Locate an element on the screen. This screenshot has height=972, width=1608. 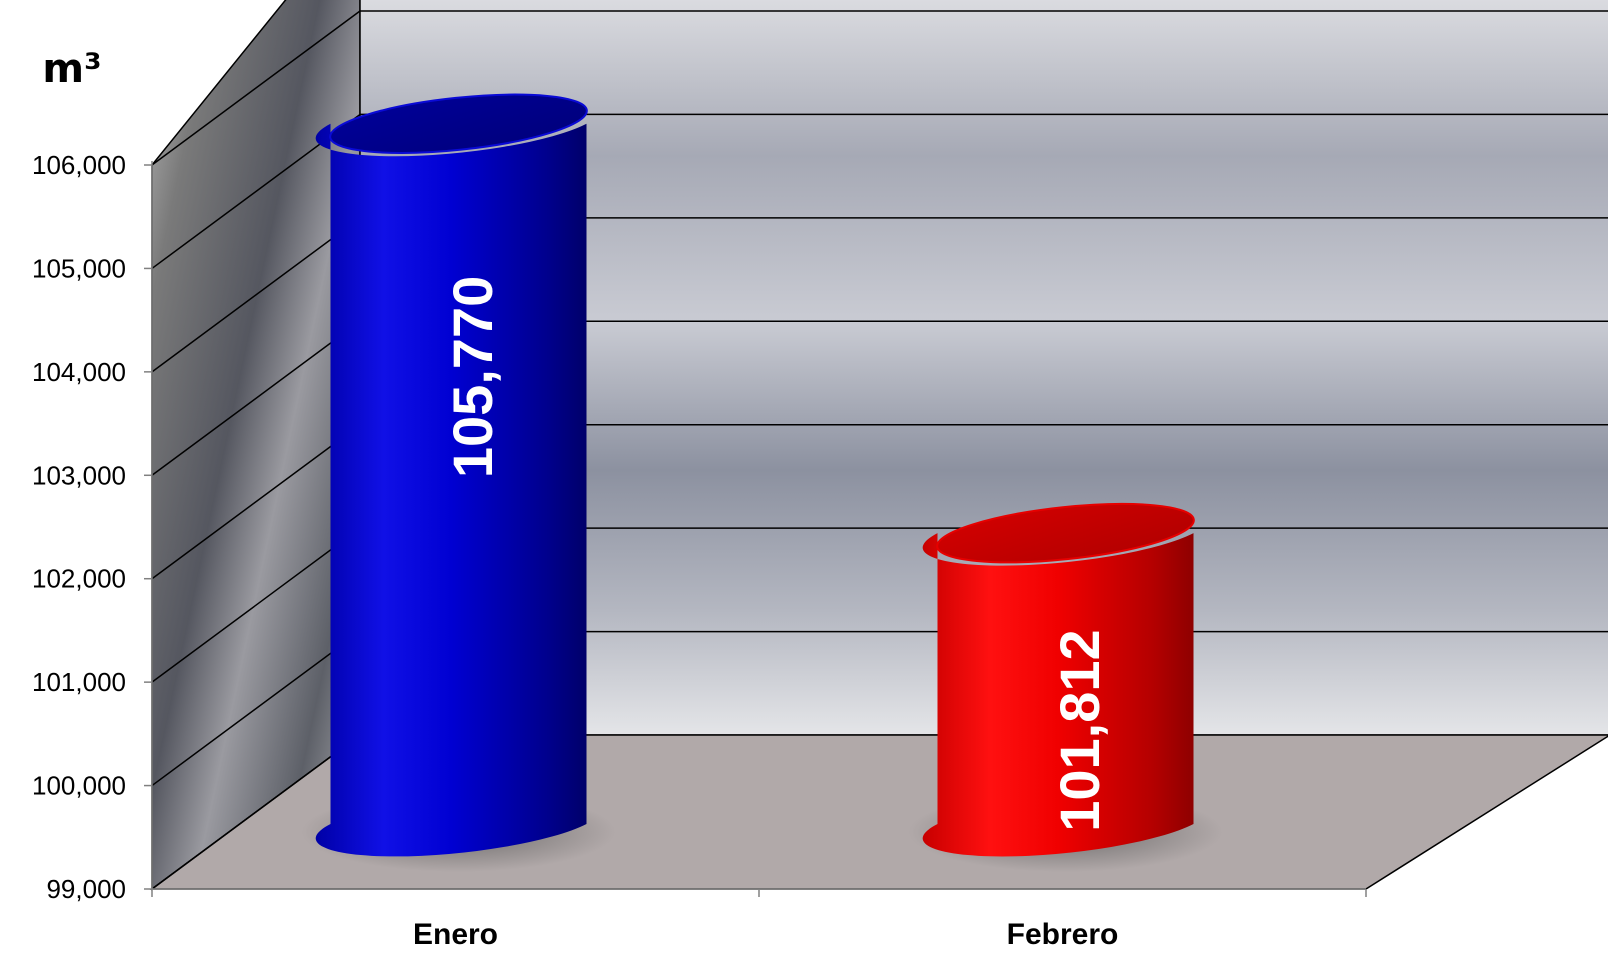
bar-febrero: 101,812 is located at coordinates (1065, 687).